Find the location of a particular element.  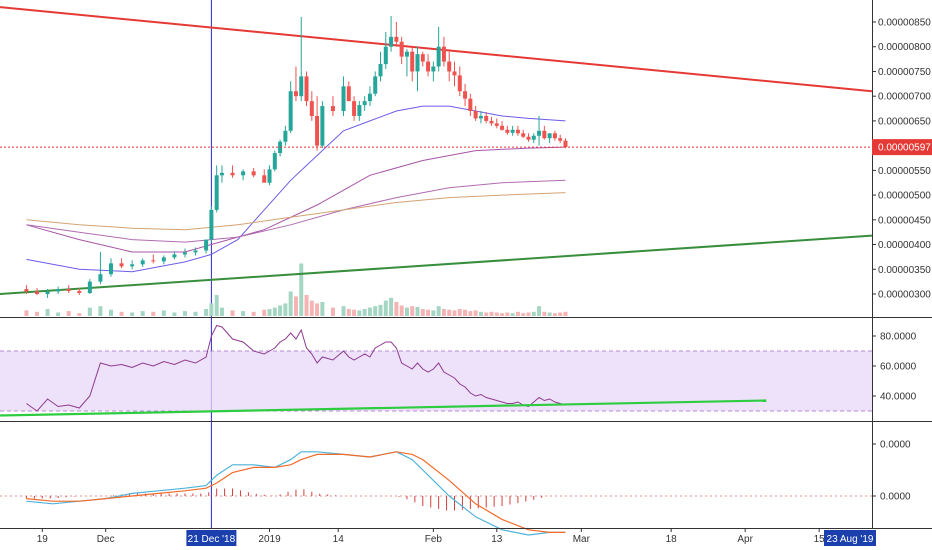

macd-pane is located at coordinates (436, 493).